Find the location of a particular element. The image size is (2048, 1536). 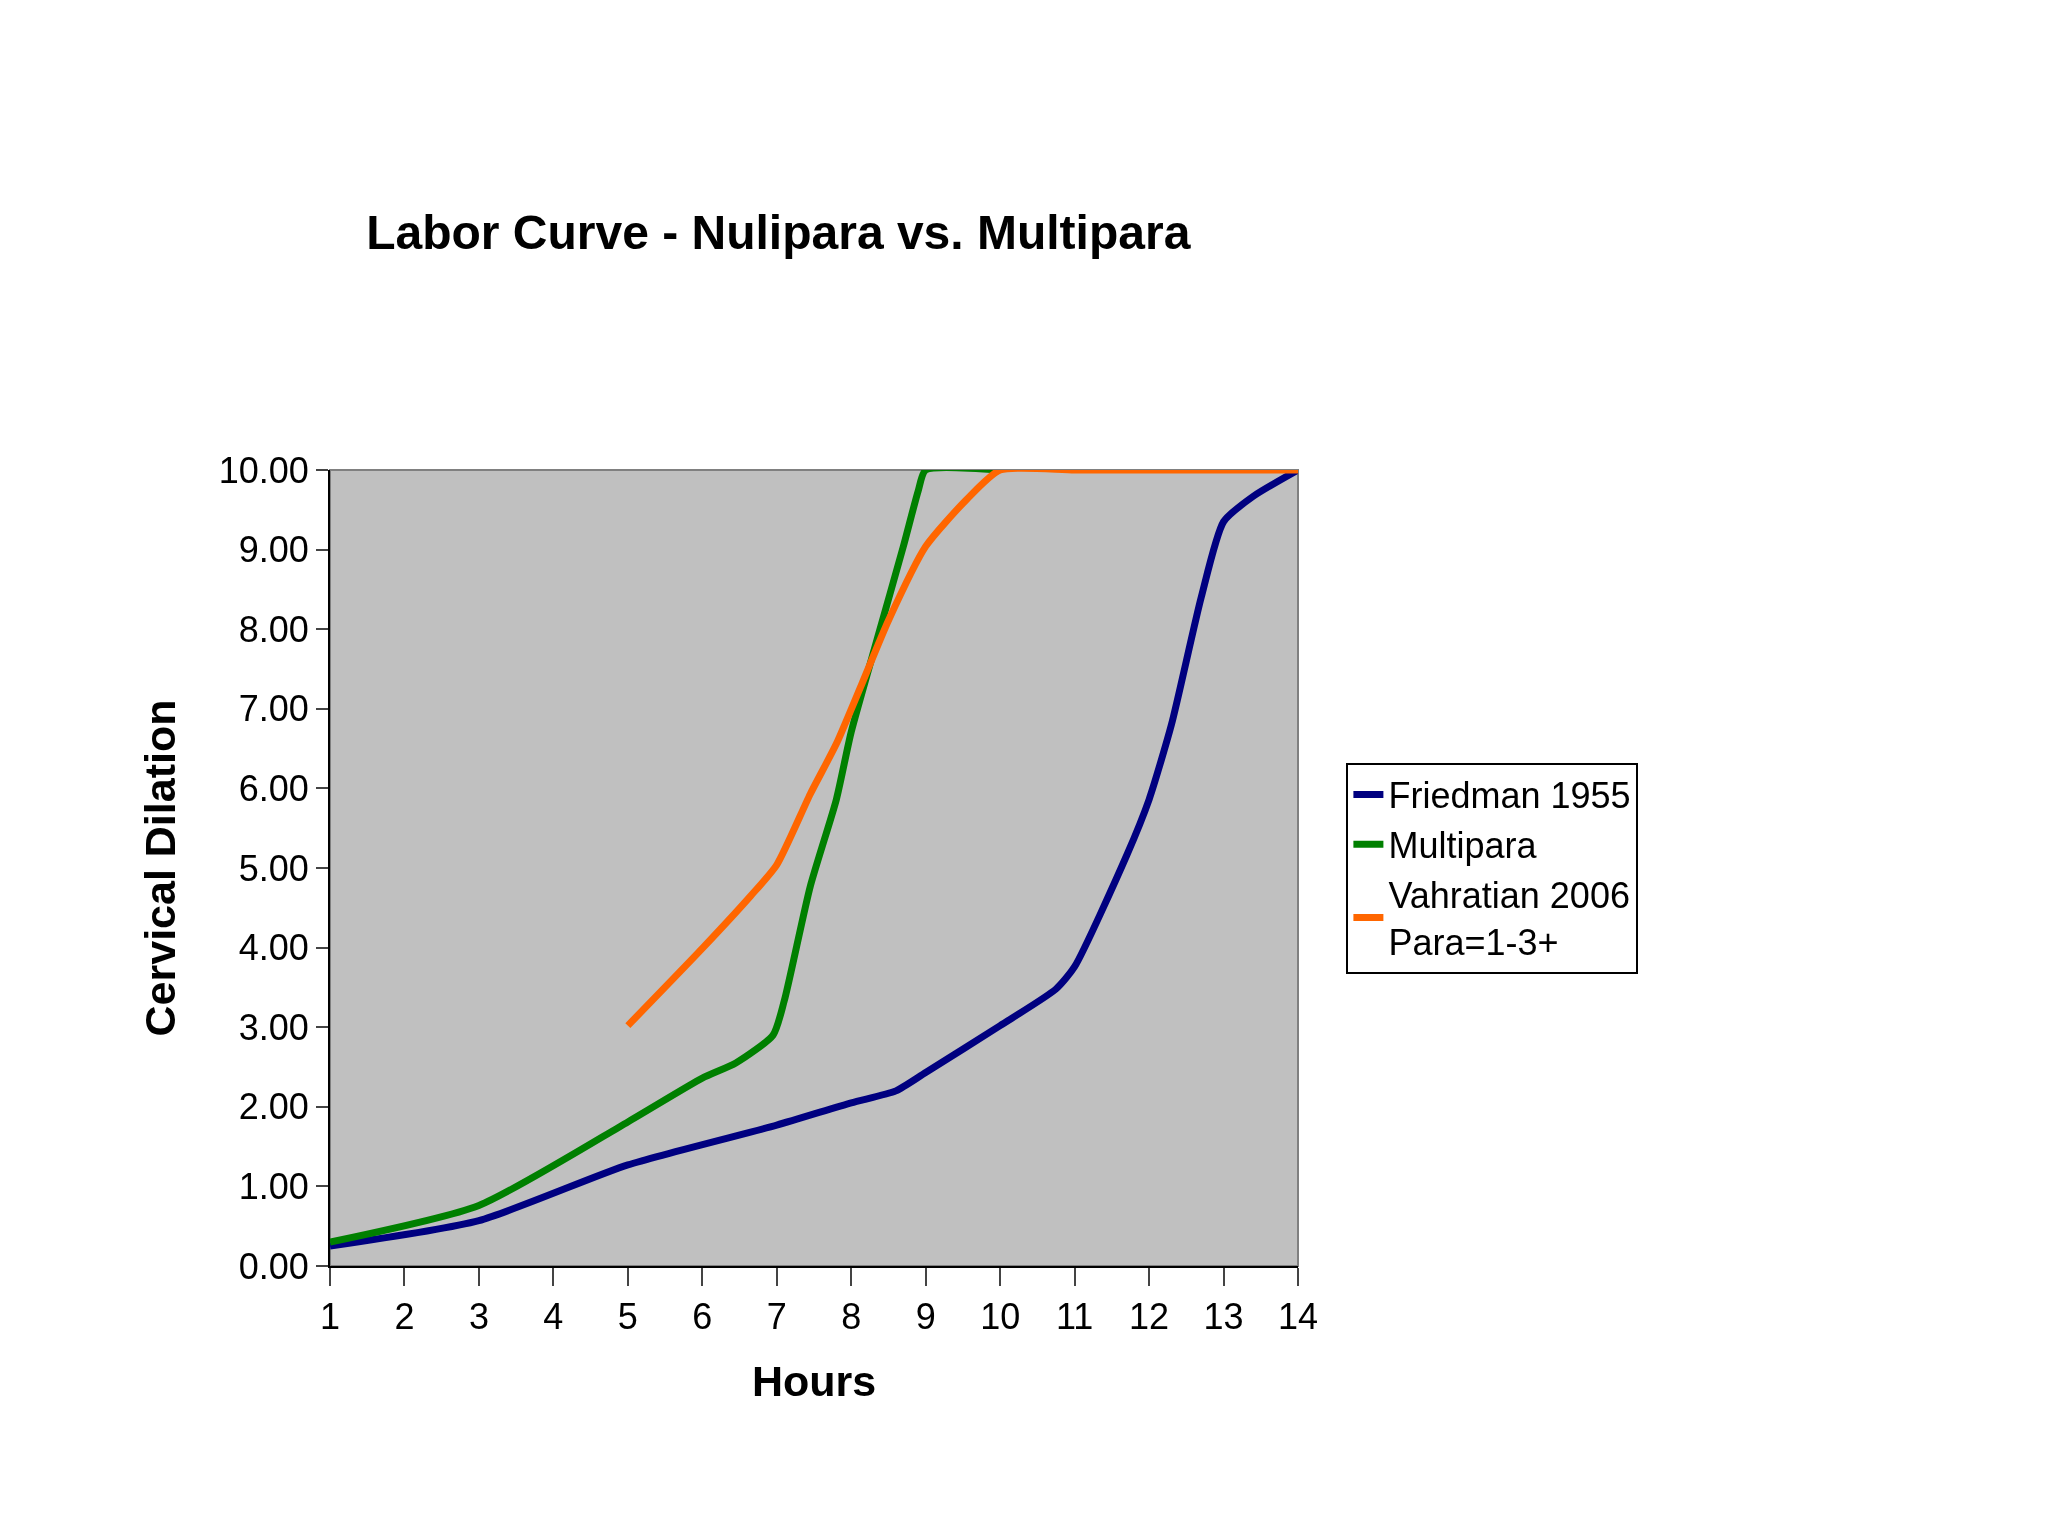

x-tick-label: 5 is located at coordinates (627, 1317).